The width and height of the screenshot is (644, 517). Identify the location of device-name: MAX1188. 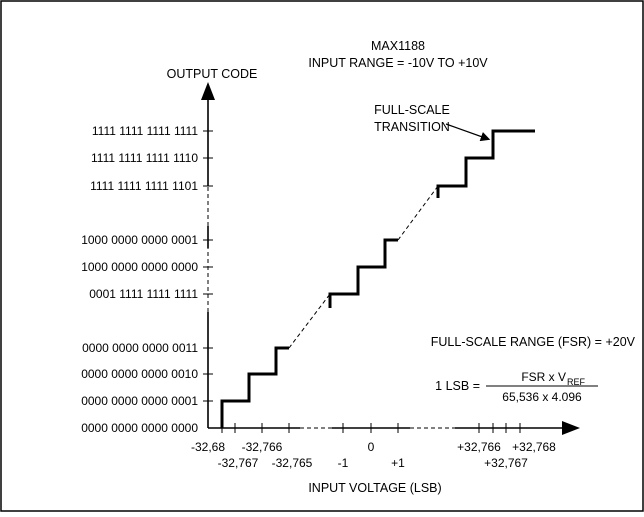
(398, 46).